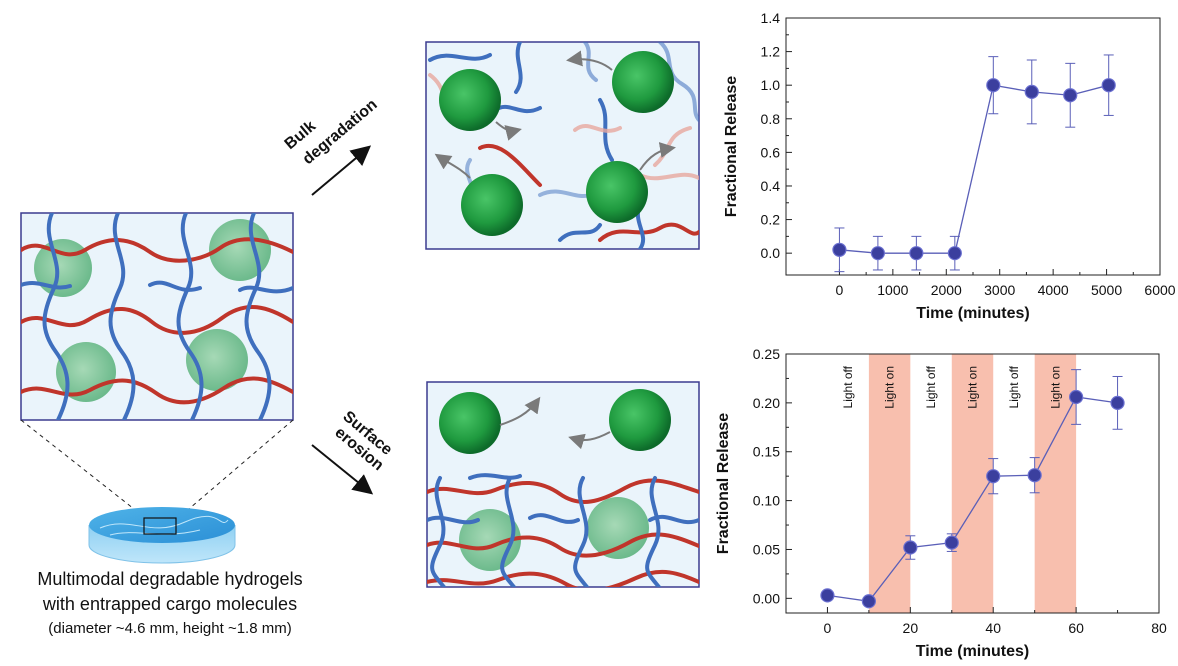 The width and height of the screenshot is (1178, 666). I want to click on x-tick-label: 1000, so click(892, 290).